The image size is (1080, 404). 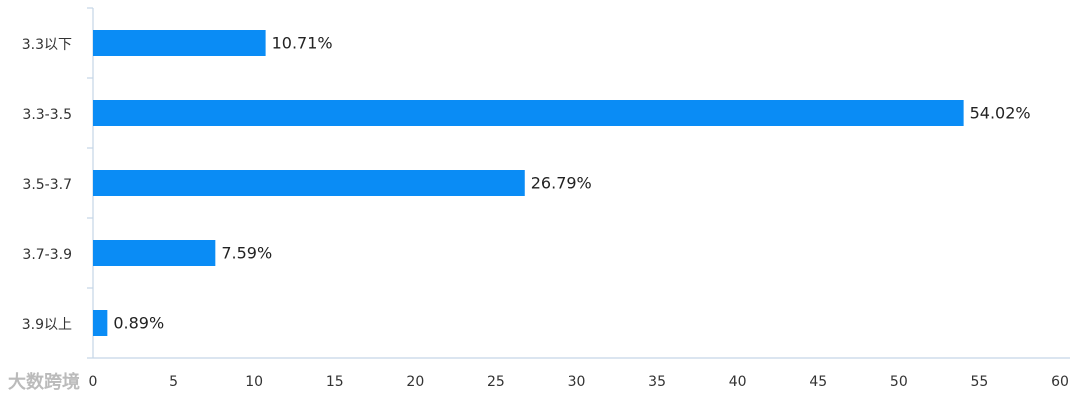 I want to click on value-label: 0.89%, so click(x=138, y=323).